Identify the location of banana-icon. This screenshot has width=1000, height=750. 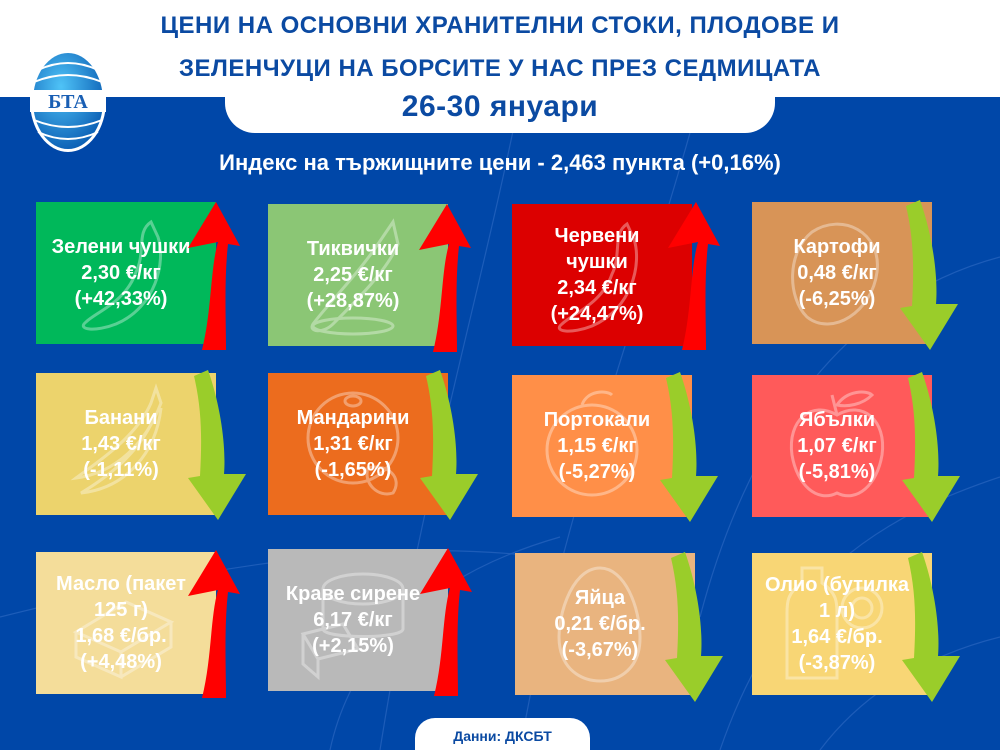
(116, 439).